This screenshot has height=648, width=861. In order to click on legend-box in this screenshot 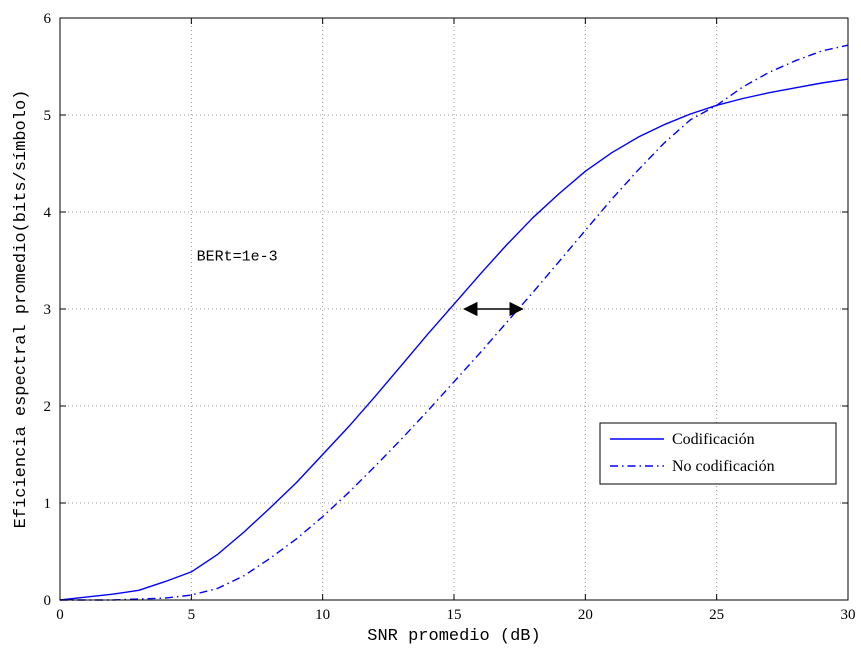, I will do `click(718, 453)`.